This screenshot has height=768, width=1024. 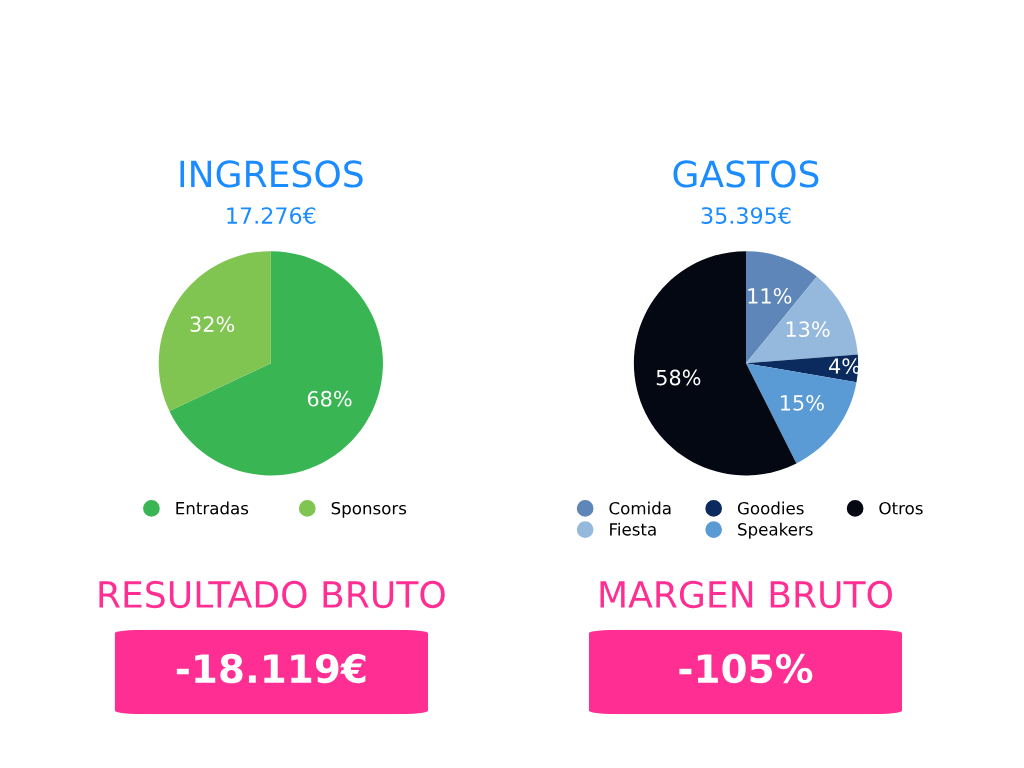 What do you see at coordinates (775, 530) in the screenshot?
I see `legend-label: Speakers` at bounding box center [775, 530].